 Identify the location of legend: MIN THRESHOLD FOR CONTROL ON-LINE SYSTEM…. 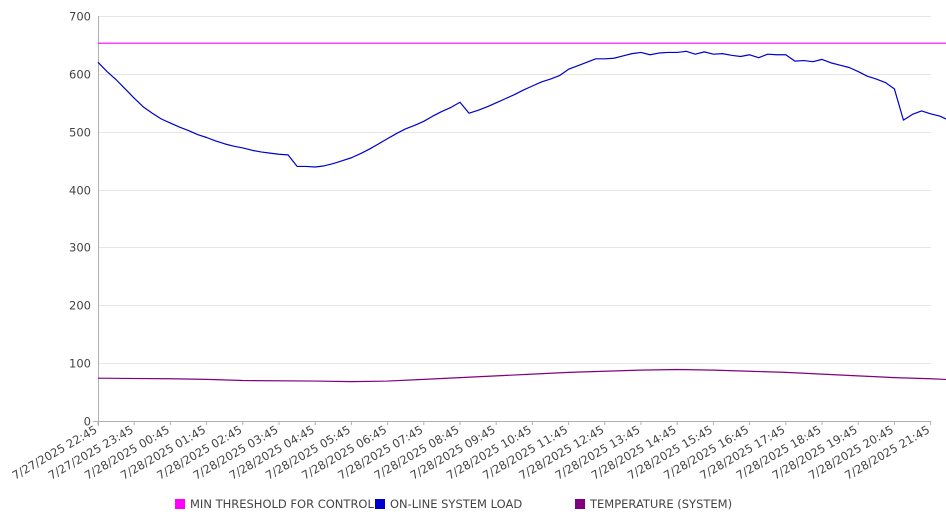
(473, 506).